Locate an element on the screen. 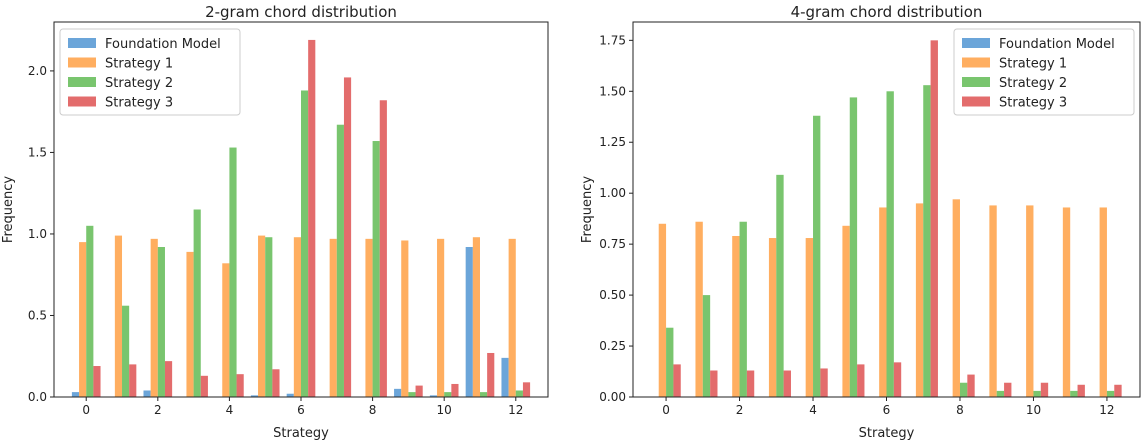 Image resolution: width=1146 pixels, height=445 pixels. bar-p1-s1-c1 is located at coordinates (699, 309).